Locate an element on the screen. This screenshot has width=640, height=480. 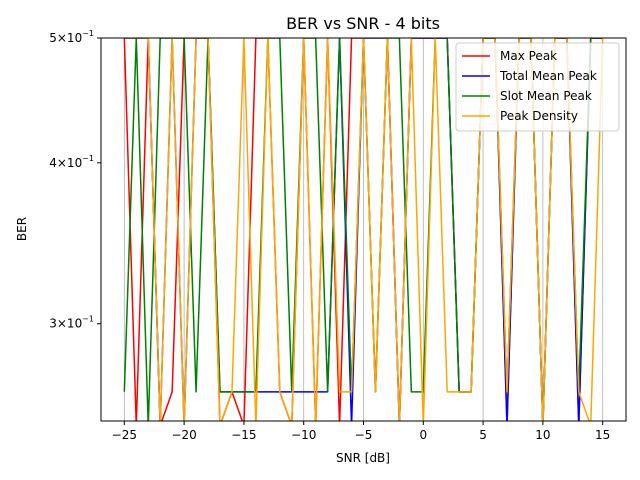
x-tick-label: 0 is located at coordinates (423, 435).